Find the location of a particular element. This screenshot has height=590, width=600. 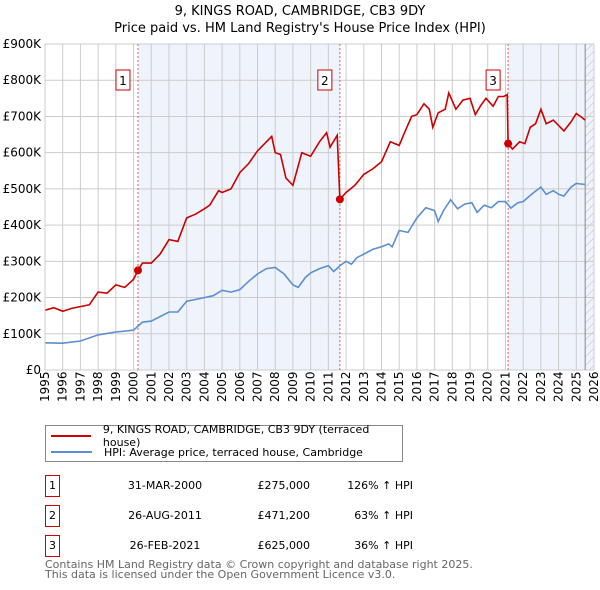

x-tick-label: 2016 is located at coordinates (417, 386).